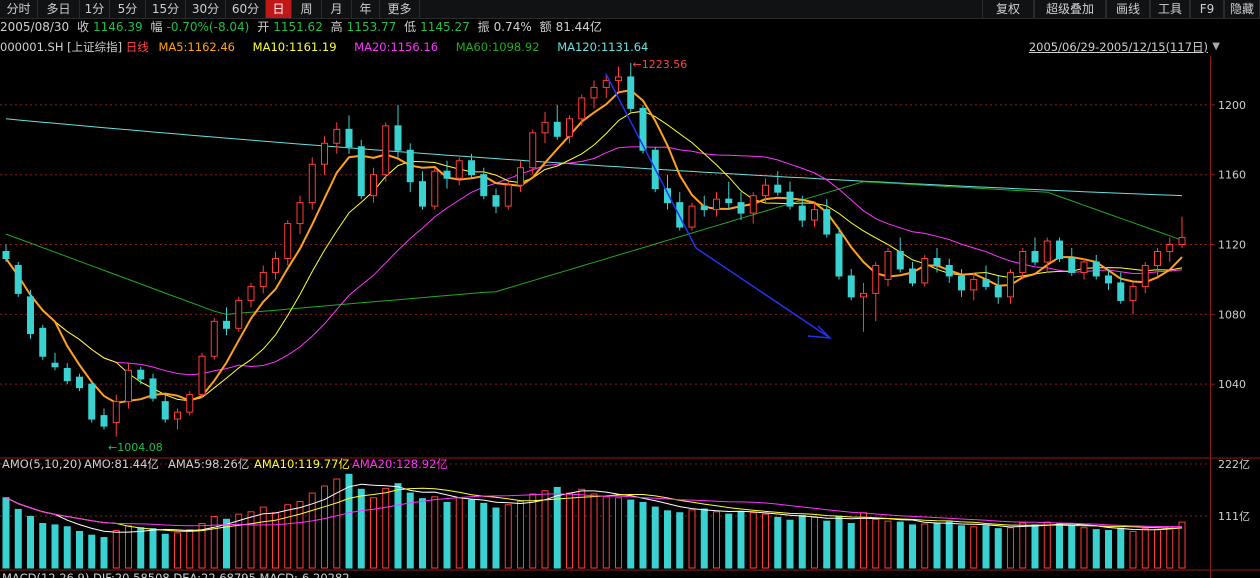  I want to click on amount-label: 额, so click(545, 27).